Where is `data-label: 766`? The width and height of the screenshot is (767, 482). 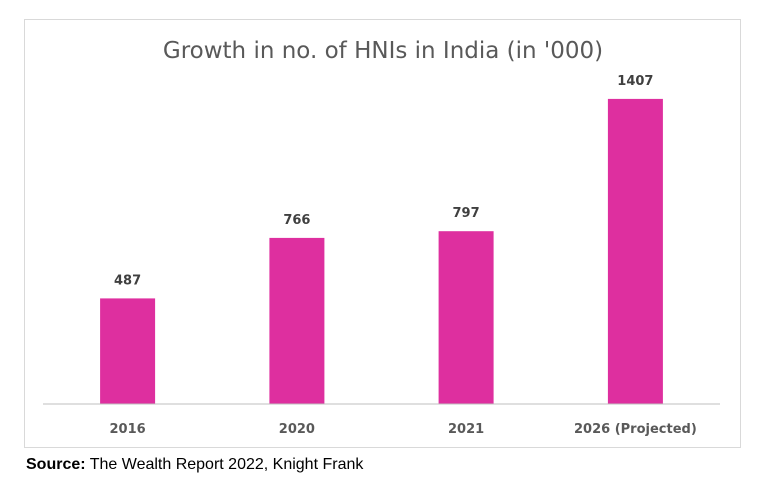 data-label: 766 is located at coordinates (296, 220).